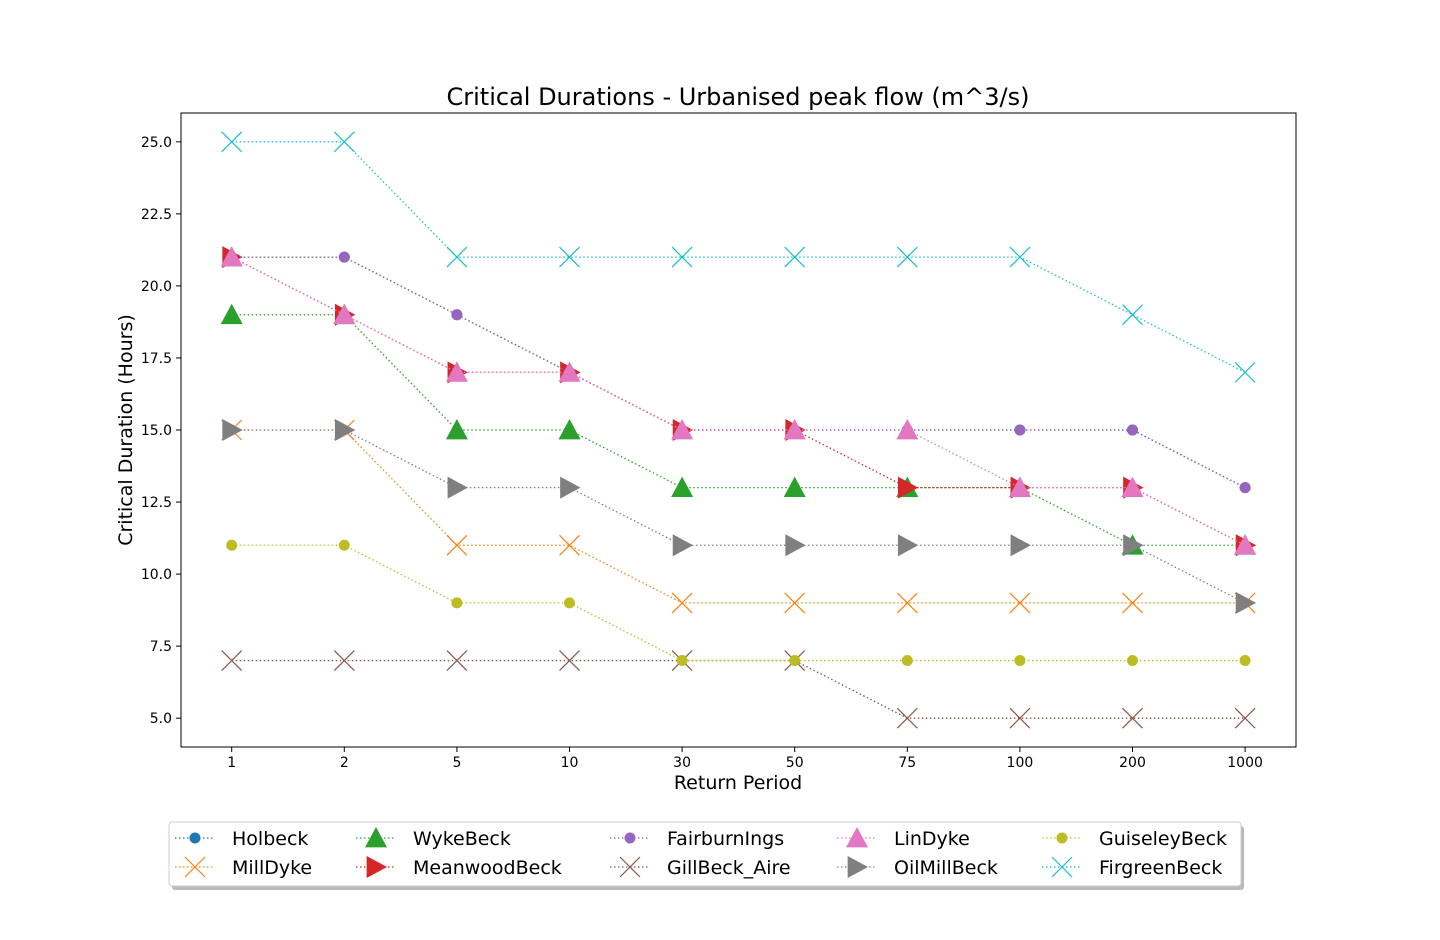 This screenshot has height=940, width=1440. Describe the element at coordinates (795, 763) in the screenshot. I see `x-tick-label: 50` at that location.